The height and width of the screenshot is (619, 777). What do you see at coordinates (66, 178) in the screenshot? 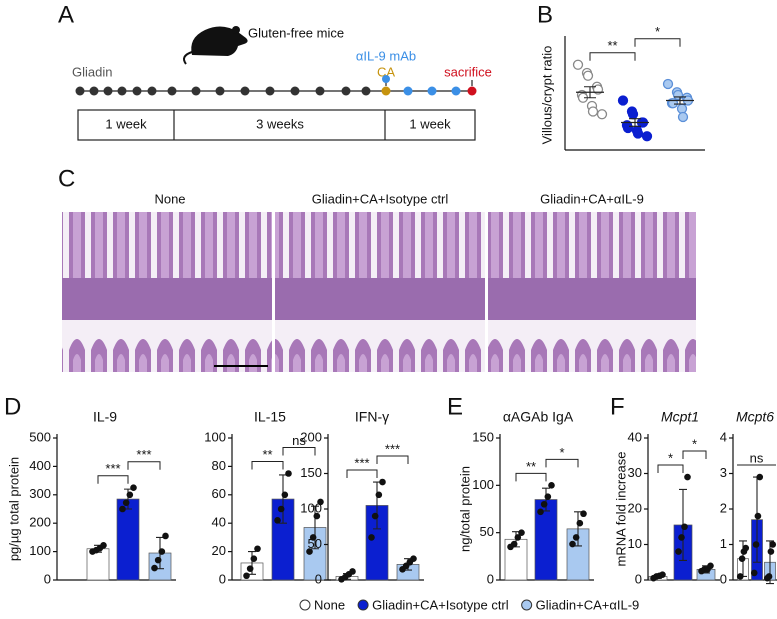
I see `panel-letter: C` at bounding box center [66, 178].